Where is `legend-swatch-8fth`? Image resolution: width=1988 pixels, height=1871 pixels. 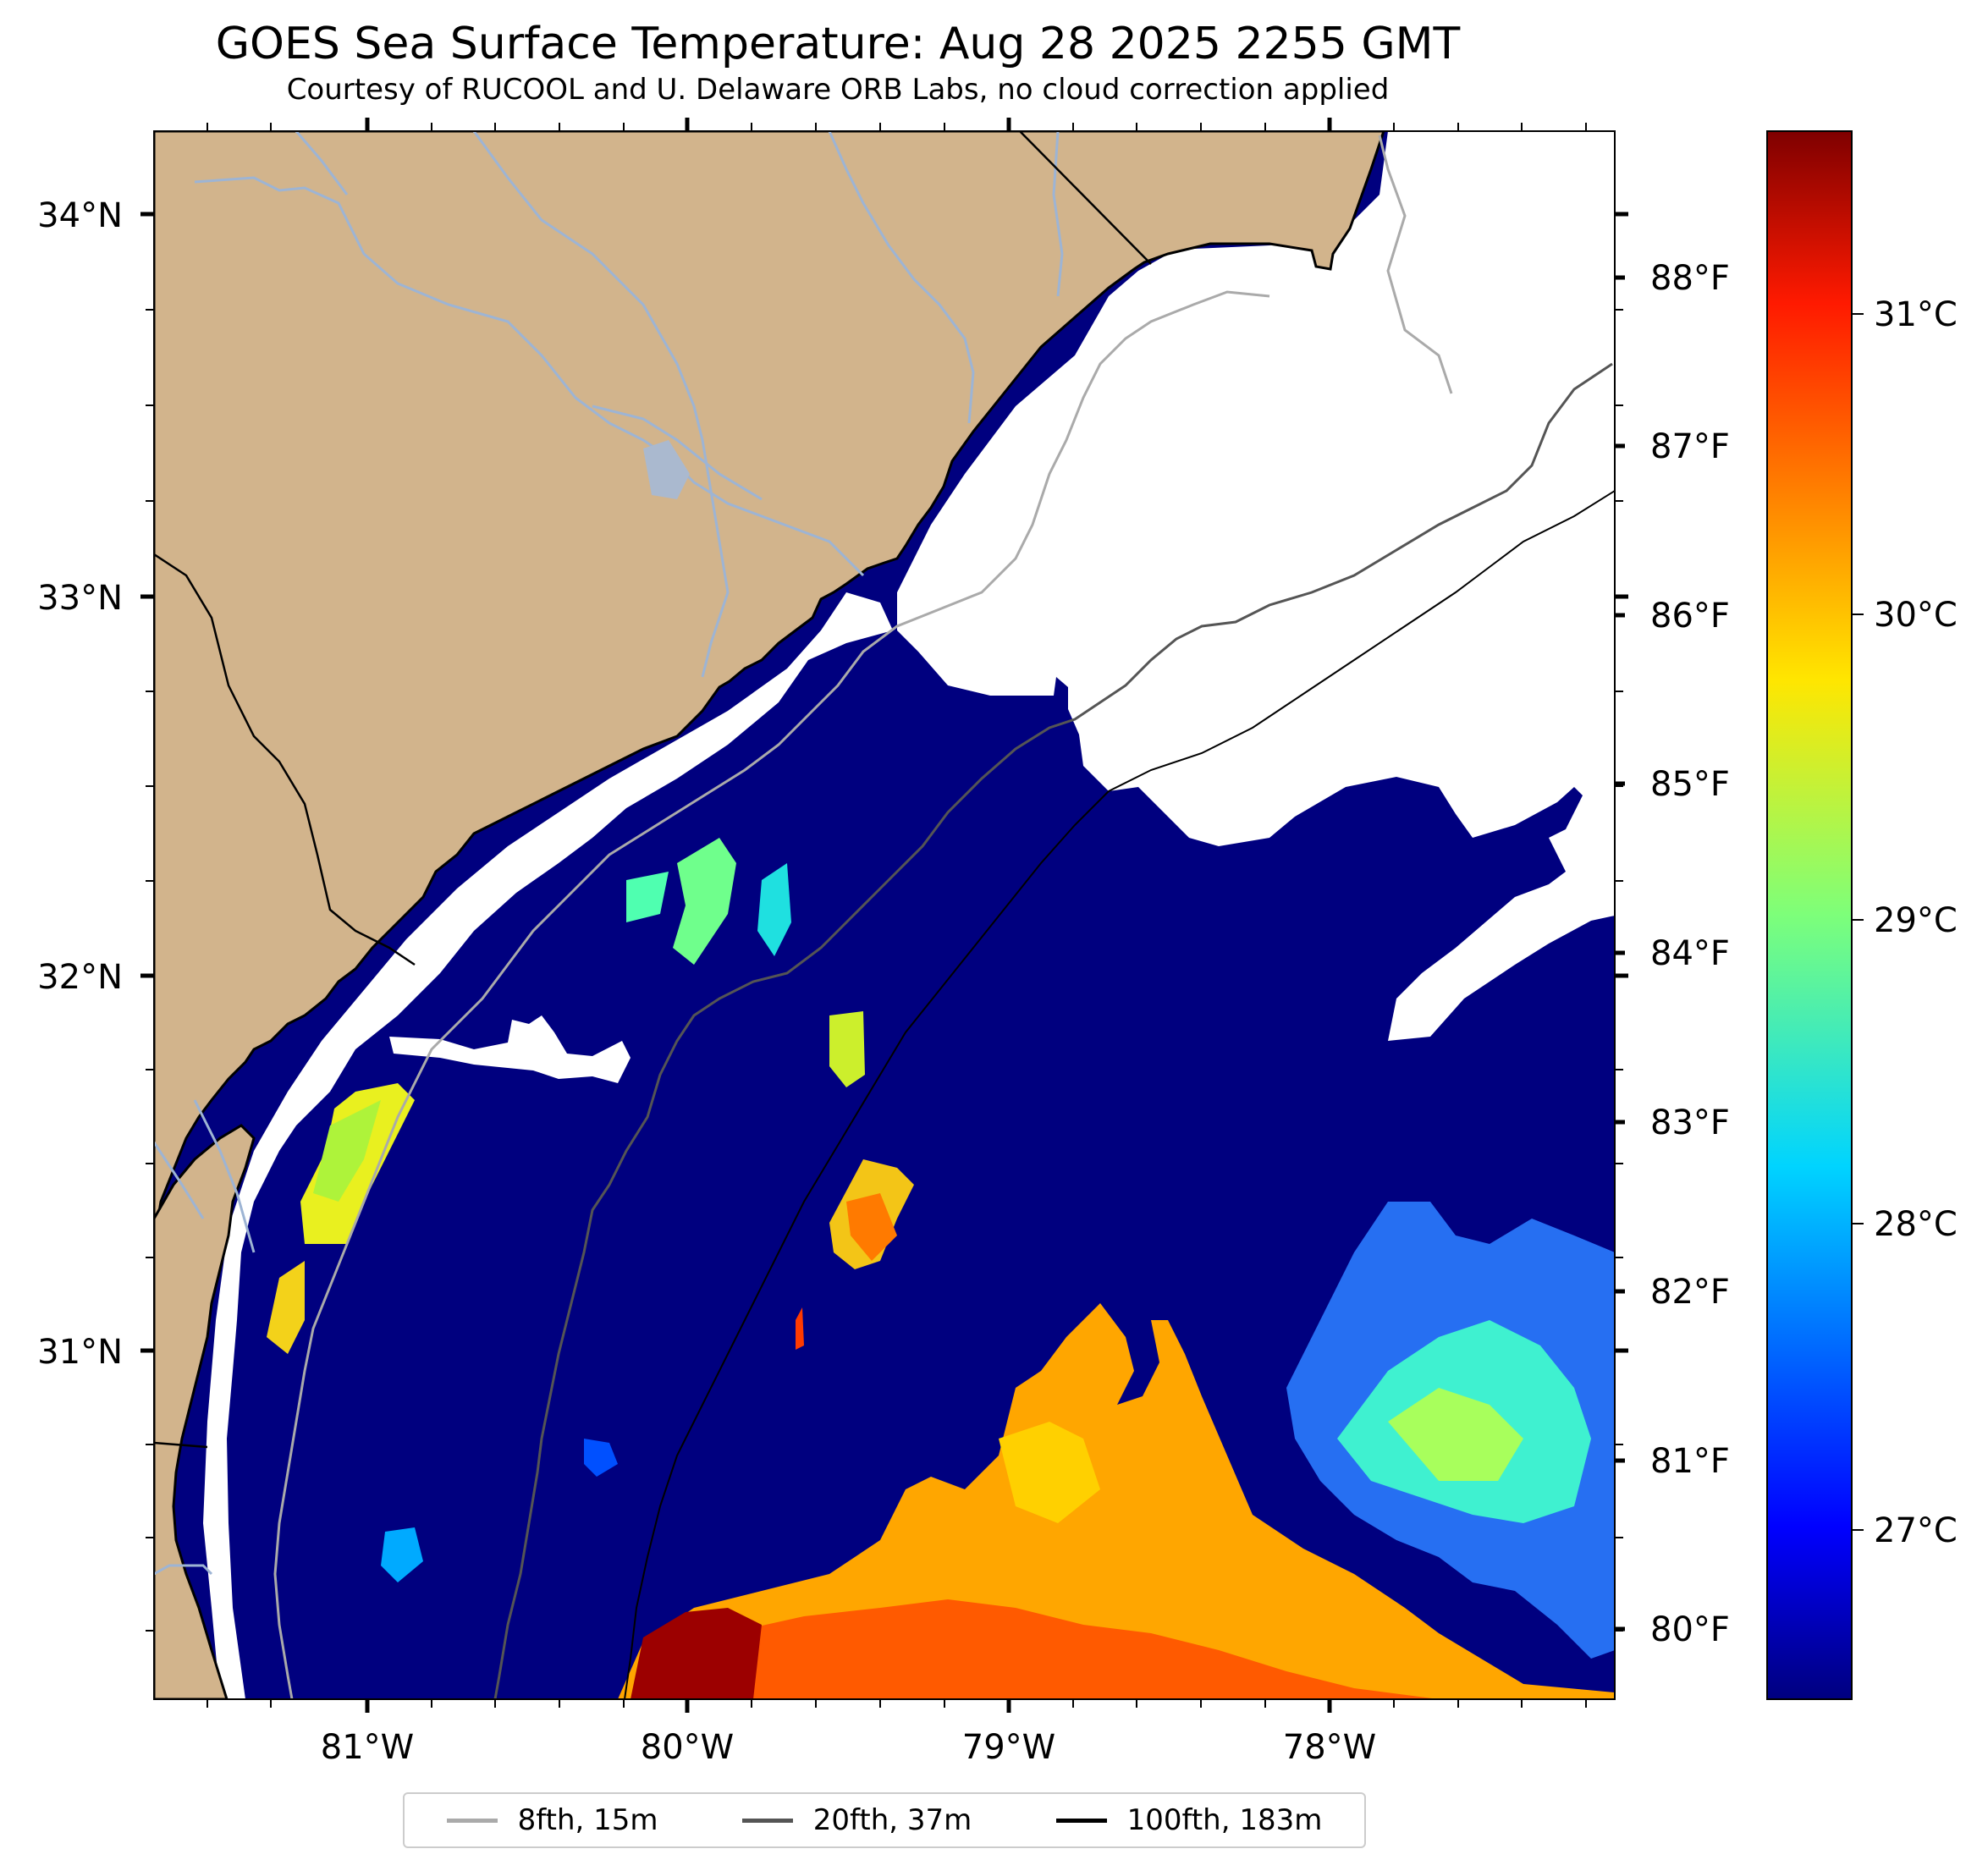
legend-swatch-8fth is located at coordinates (472, 1821).